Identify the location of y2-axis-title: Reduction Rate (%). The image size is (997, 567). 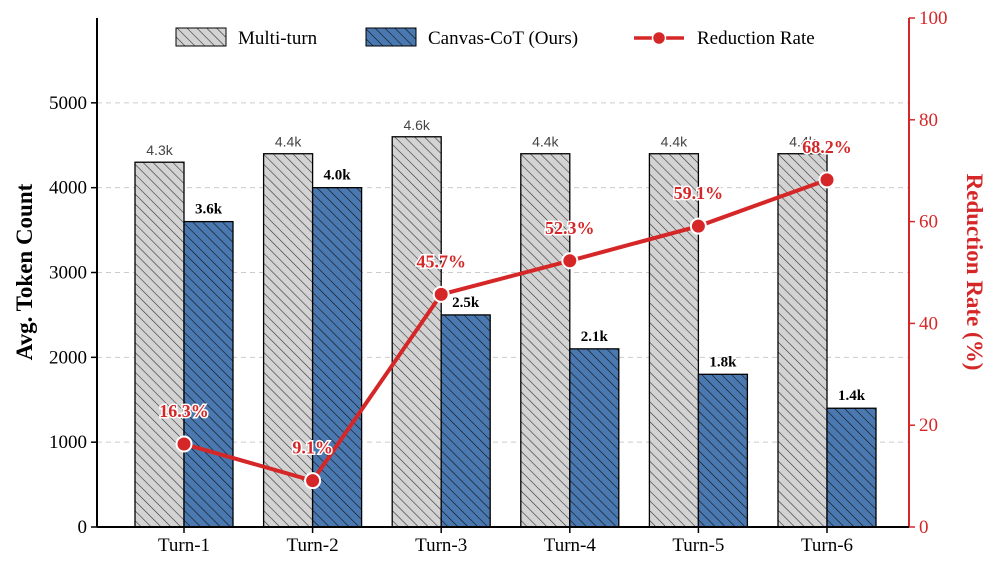
(974, 272).